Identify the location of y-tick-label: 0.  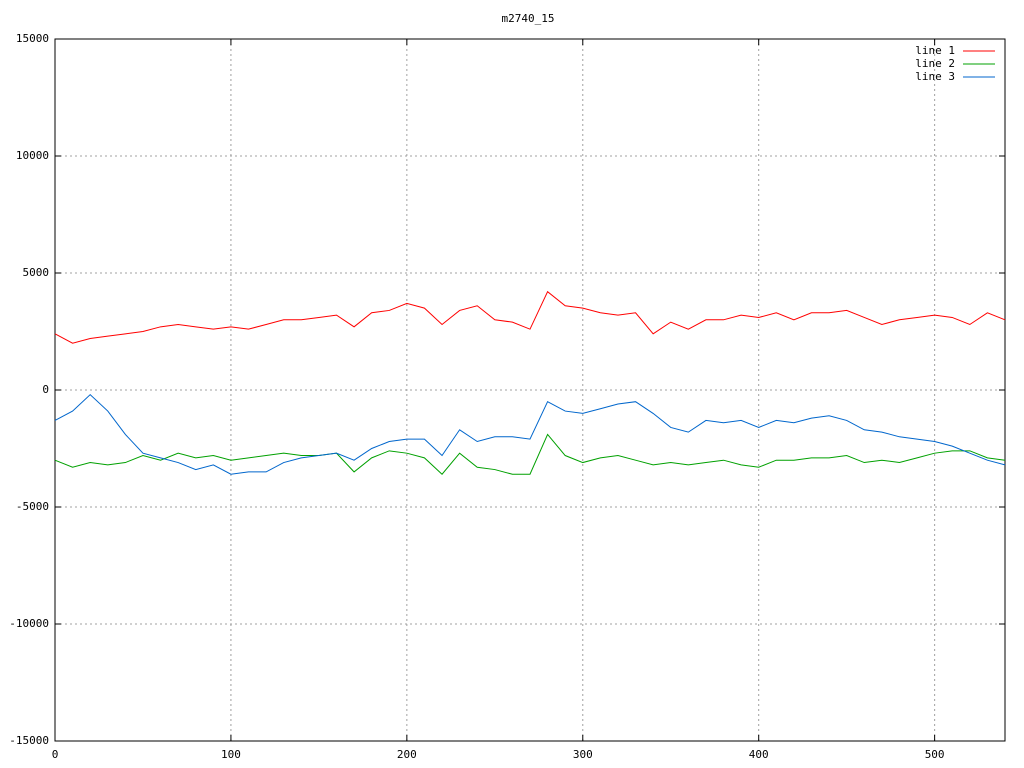
(45, 389).